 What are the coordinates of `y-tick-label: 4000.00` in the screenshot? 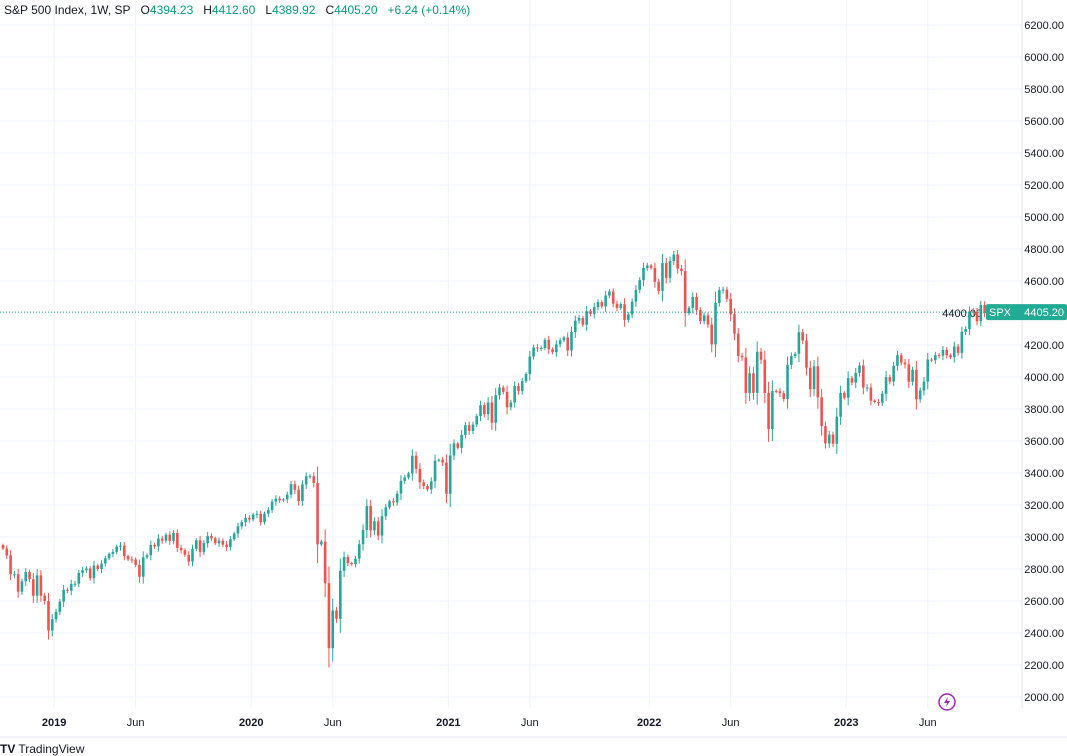 It's located at (1044, 378).